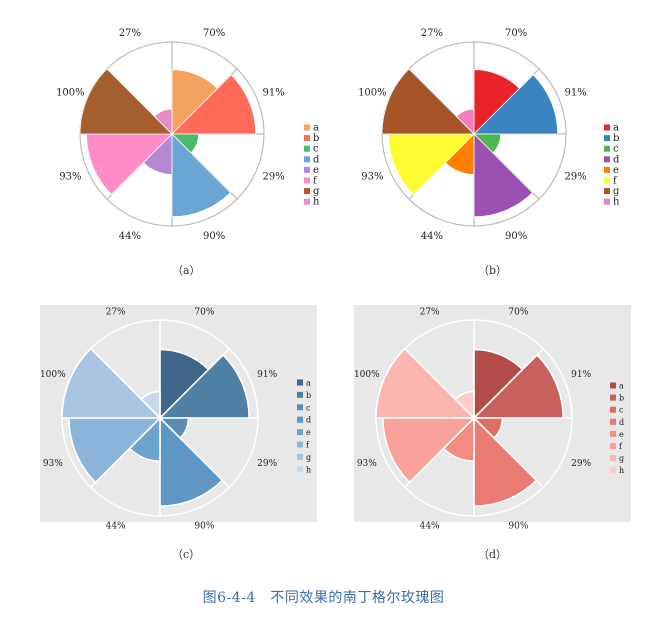  Describe the element at coordinates (186, 554) in the screenshot. I see `panel-label-c: （c）` at that location.